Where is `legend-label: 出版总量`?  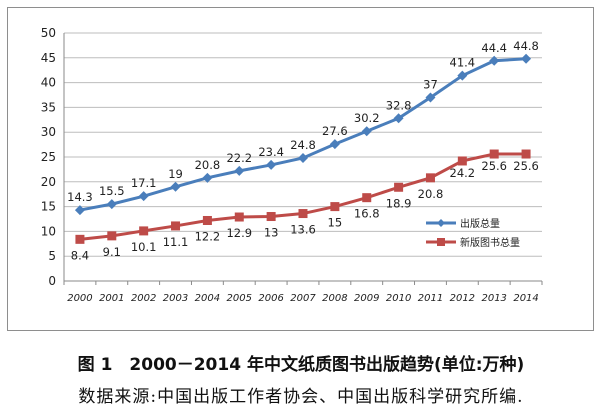 legend-label: 出版总量 is located at coordinates (480, 223).